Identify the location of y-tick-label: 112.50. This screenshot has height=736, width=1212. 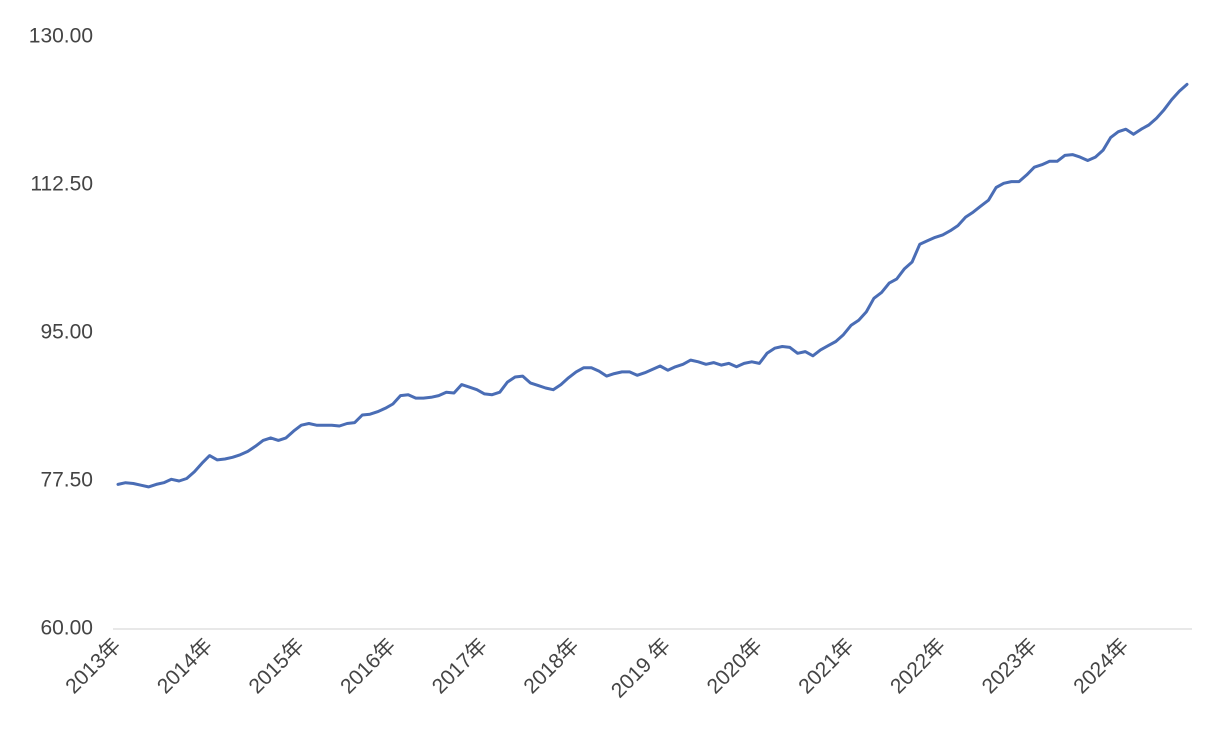
(61, 184).